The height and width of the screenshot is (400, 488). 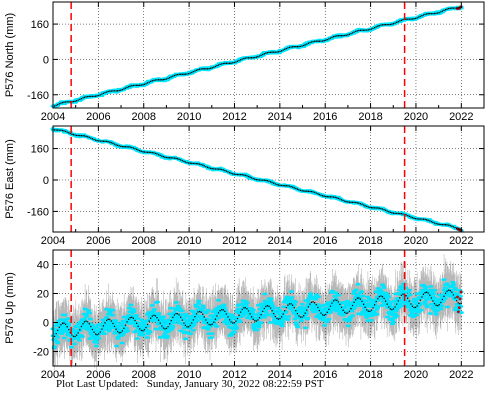 I want to click on north-x-tick-label: 2010, so click(x=189, y=117).